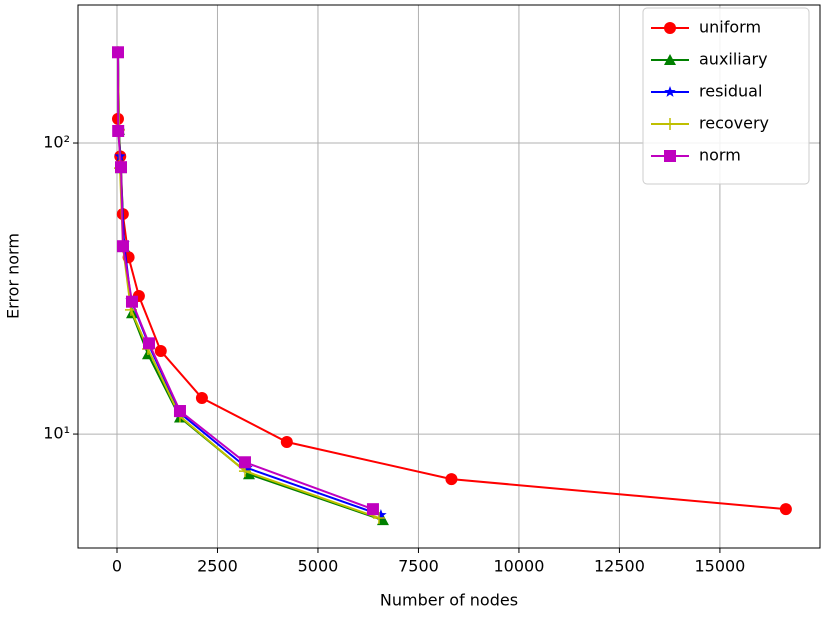 Image resolution: width=830 pixels, height=617 pixels. What do you see at coordinates (56, 433) in the screenshot?
I see `y-tick-label: 10¹` at bounding box center [56, 433].